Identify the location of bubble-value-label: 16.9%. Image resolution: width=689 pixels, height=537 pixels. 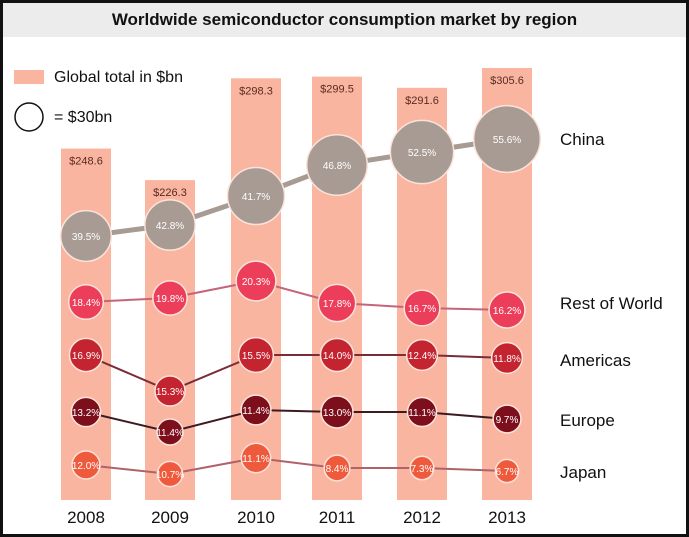
(86, 356).